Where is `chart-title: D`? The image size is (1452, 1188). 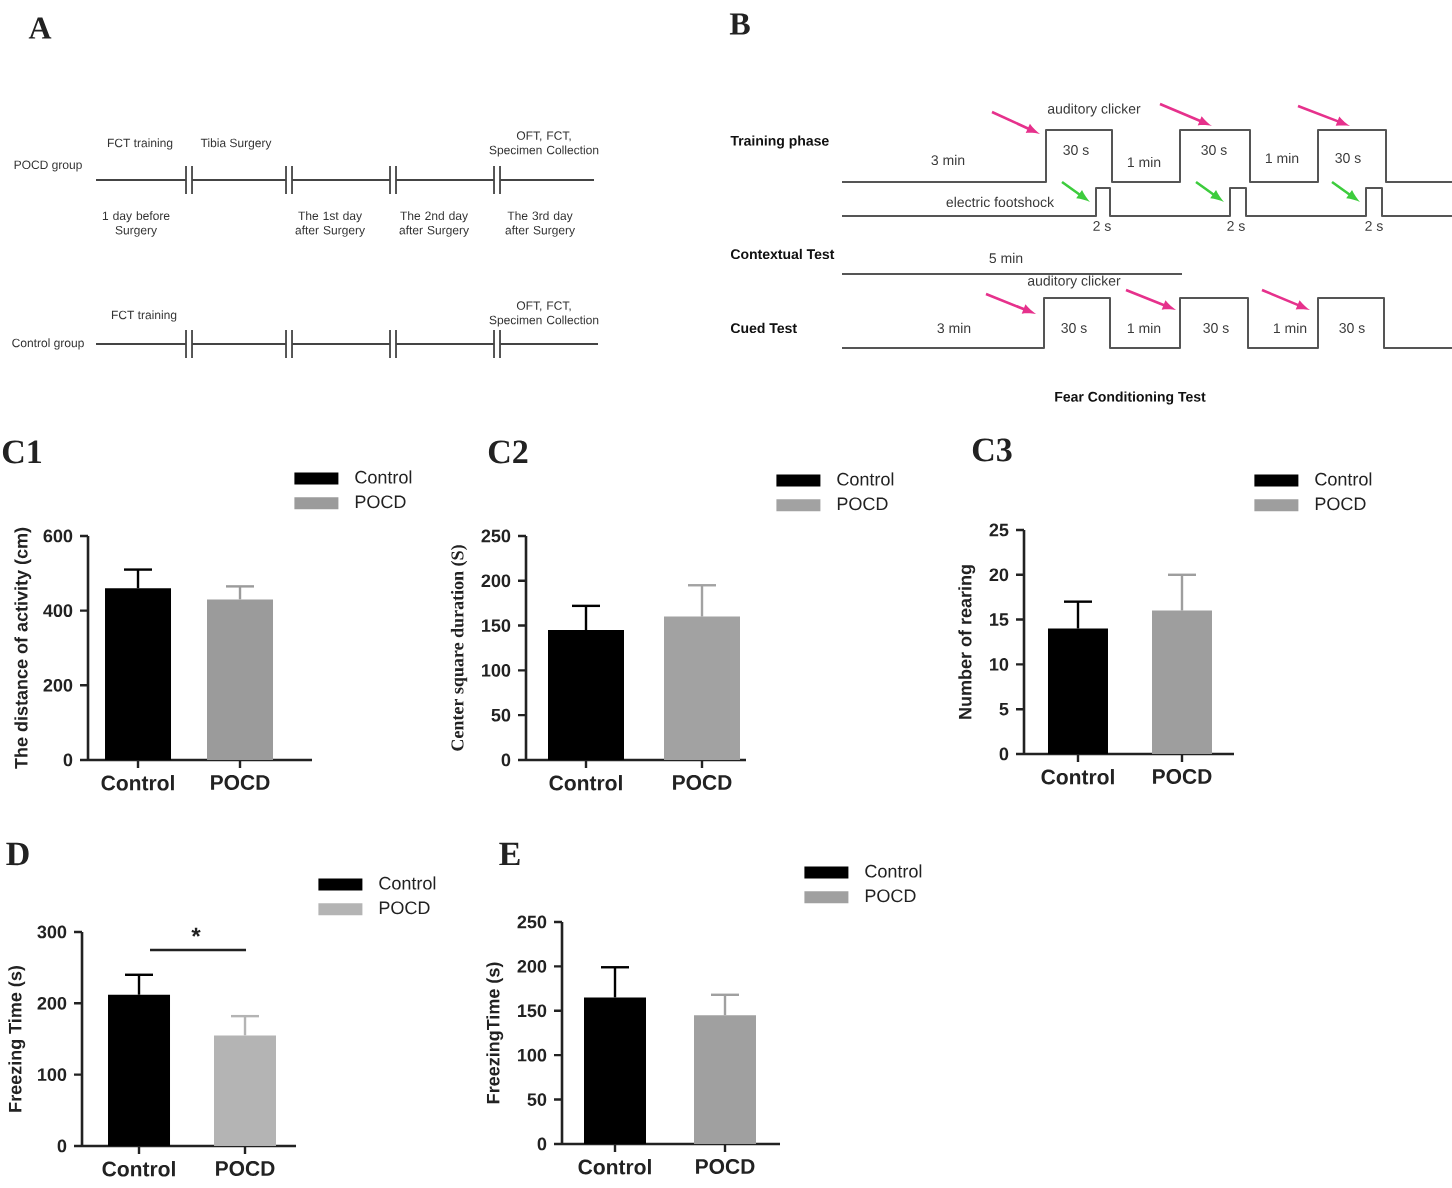
chart-title: D is located at coordinates (17, 854).